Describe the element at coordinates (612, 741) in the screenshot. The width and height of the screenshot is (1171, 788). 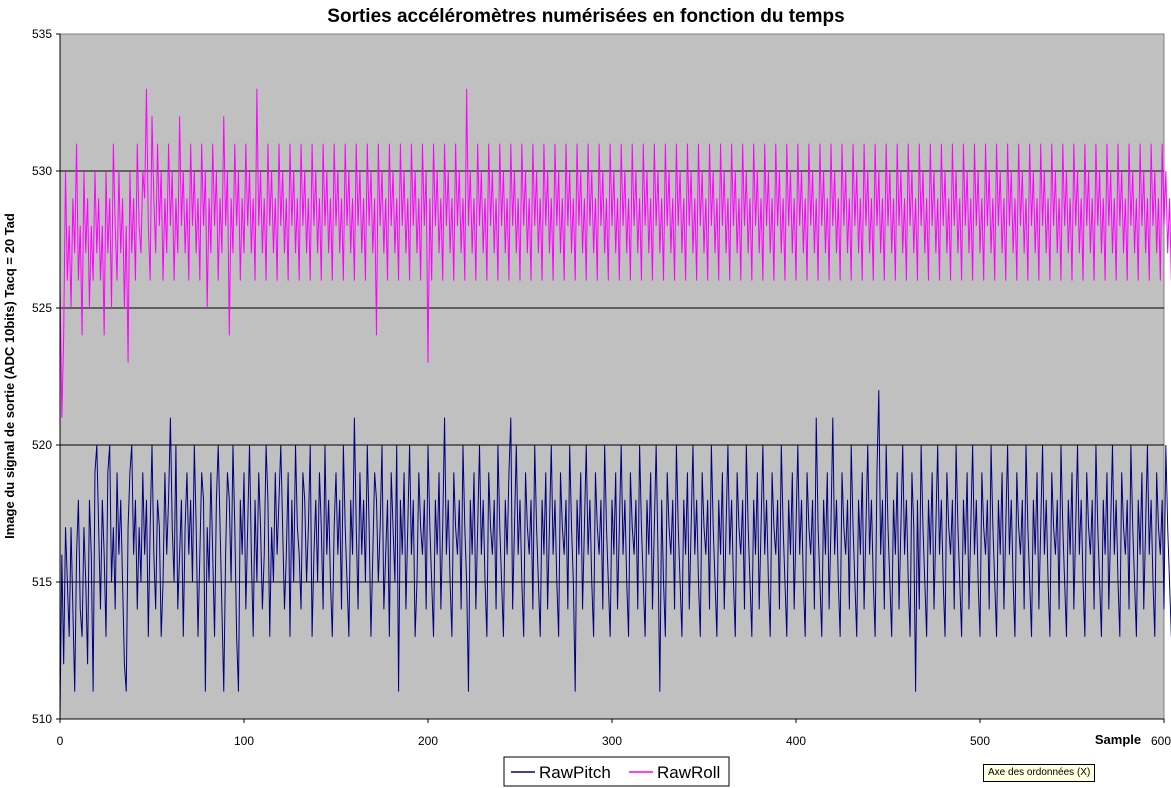
I see `x-tick-label: 300` at that location.